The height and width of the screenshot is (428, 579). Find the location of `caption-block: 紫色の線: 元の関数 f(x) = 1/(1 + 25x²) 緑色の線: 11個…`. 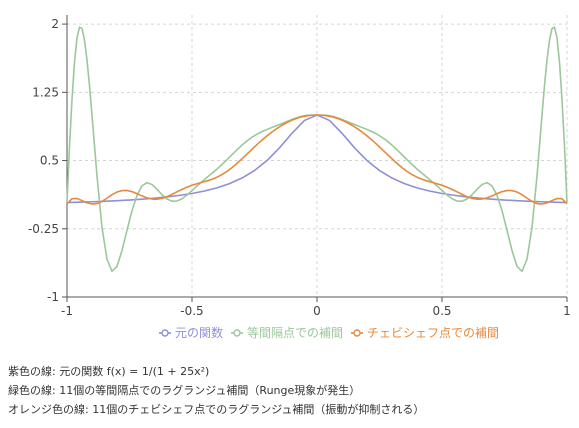

caption-block: 紫色の線: 元の関数 f(x) = 1/(1 + 25x²) 緑色の線: 11個… is located at coordinates (216, 390).